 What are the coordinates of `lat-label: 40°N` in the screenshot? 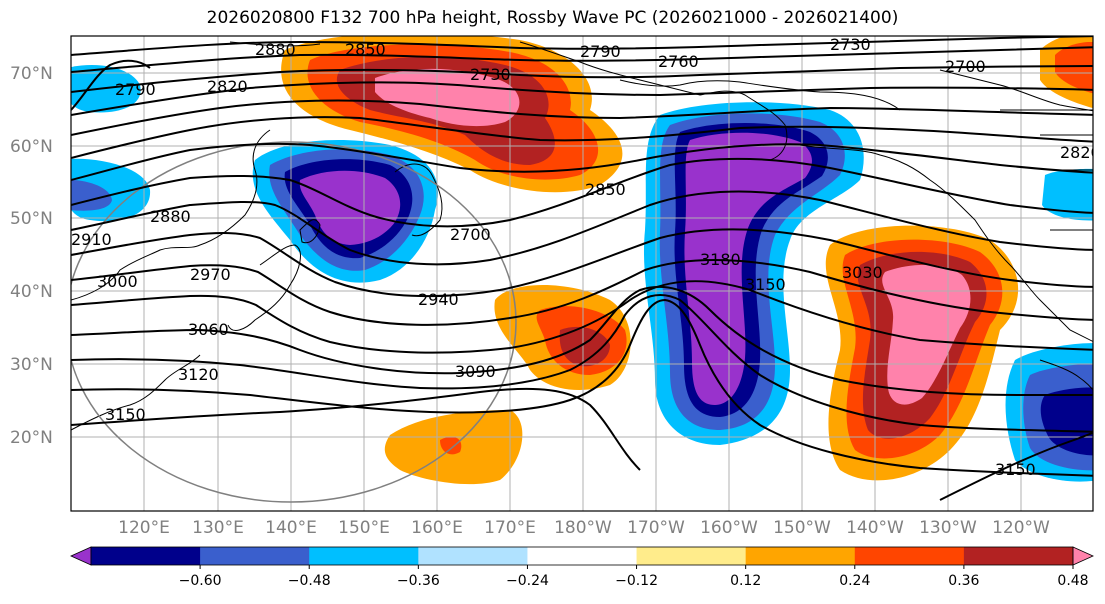 It's located at (31, 292).